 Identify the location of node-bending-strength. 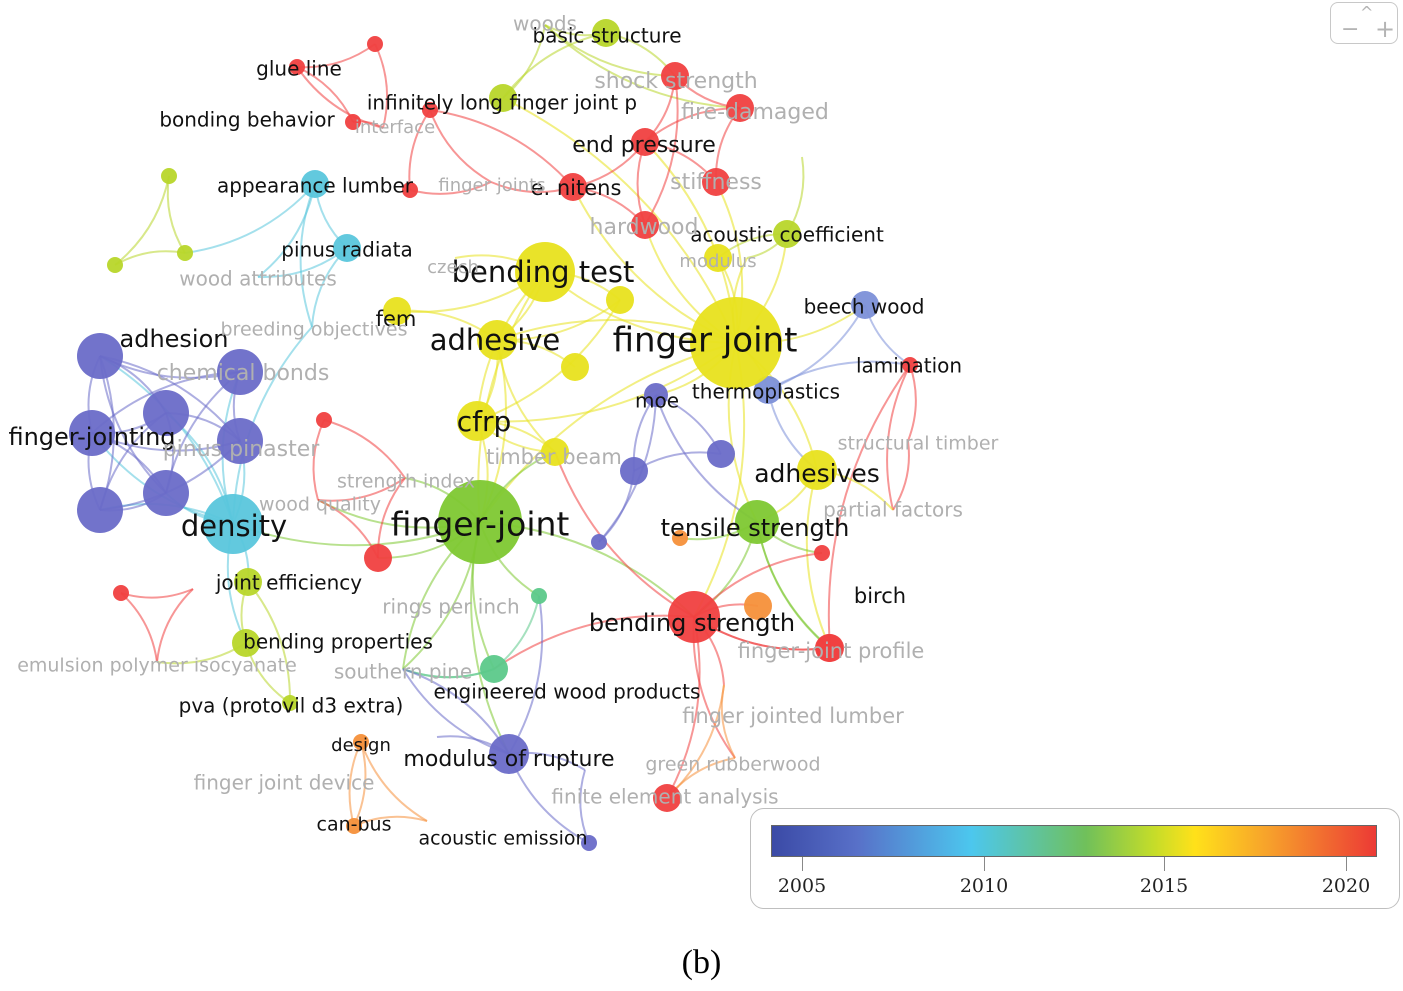
(694, 617).